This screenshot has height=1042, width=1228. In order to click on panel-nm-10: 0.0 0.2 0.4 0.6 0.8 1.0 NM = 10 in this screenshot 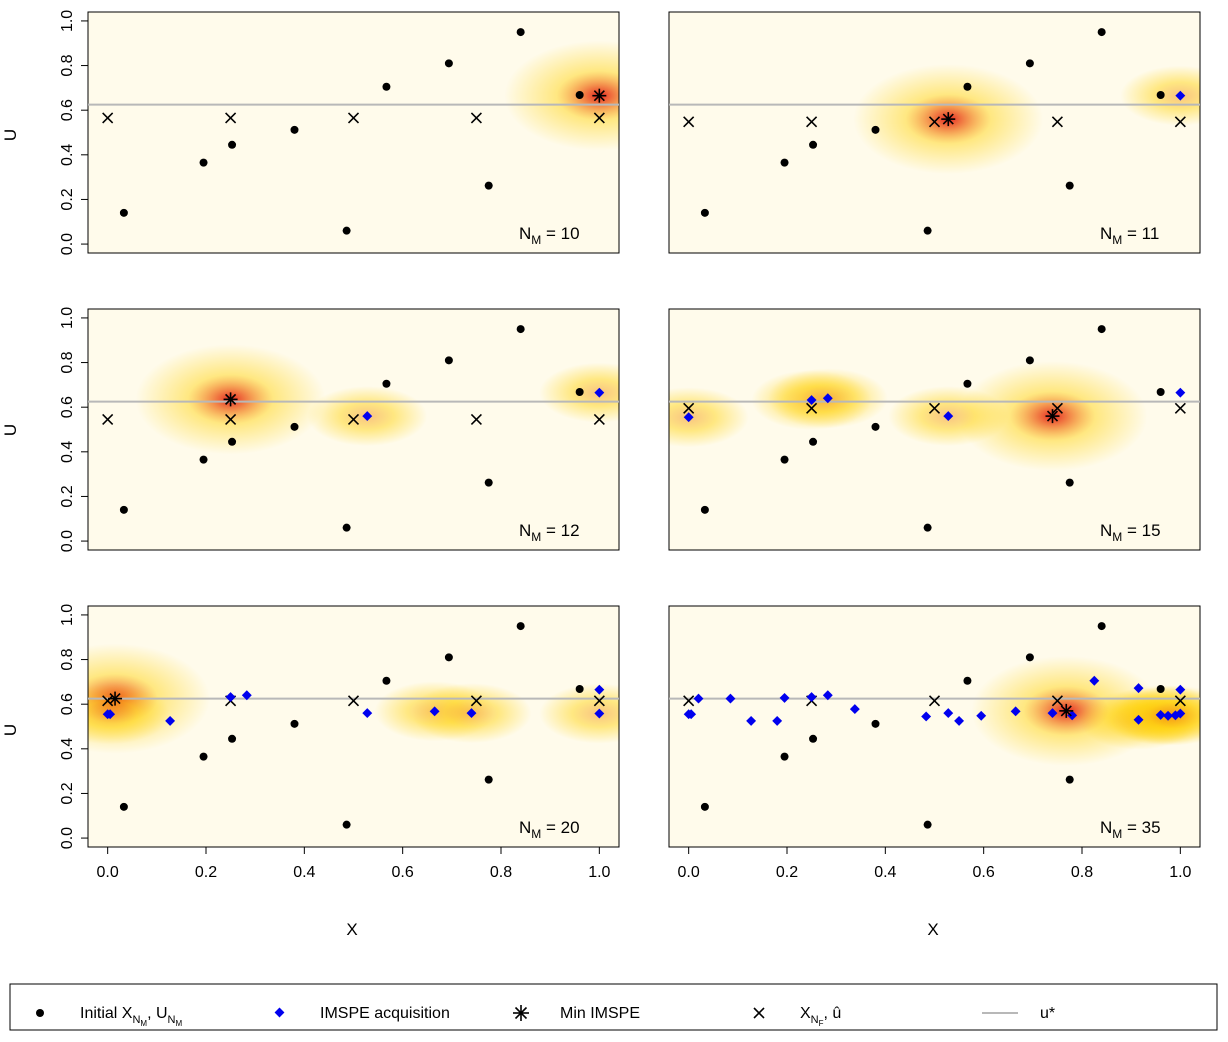, I will do `click(339, 132)`.